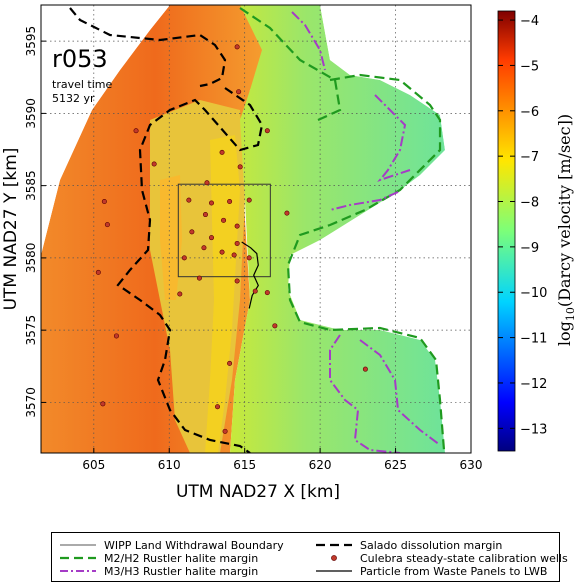  I want to click on legend-symbol-solid-black, so click(334, 571).